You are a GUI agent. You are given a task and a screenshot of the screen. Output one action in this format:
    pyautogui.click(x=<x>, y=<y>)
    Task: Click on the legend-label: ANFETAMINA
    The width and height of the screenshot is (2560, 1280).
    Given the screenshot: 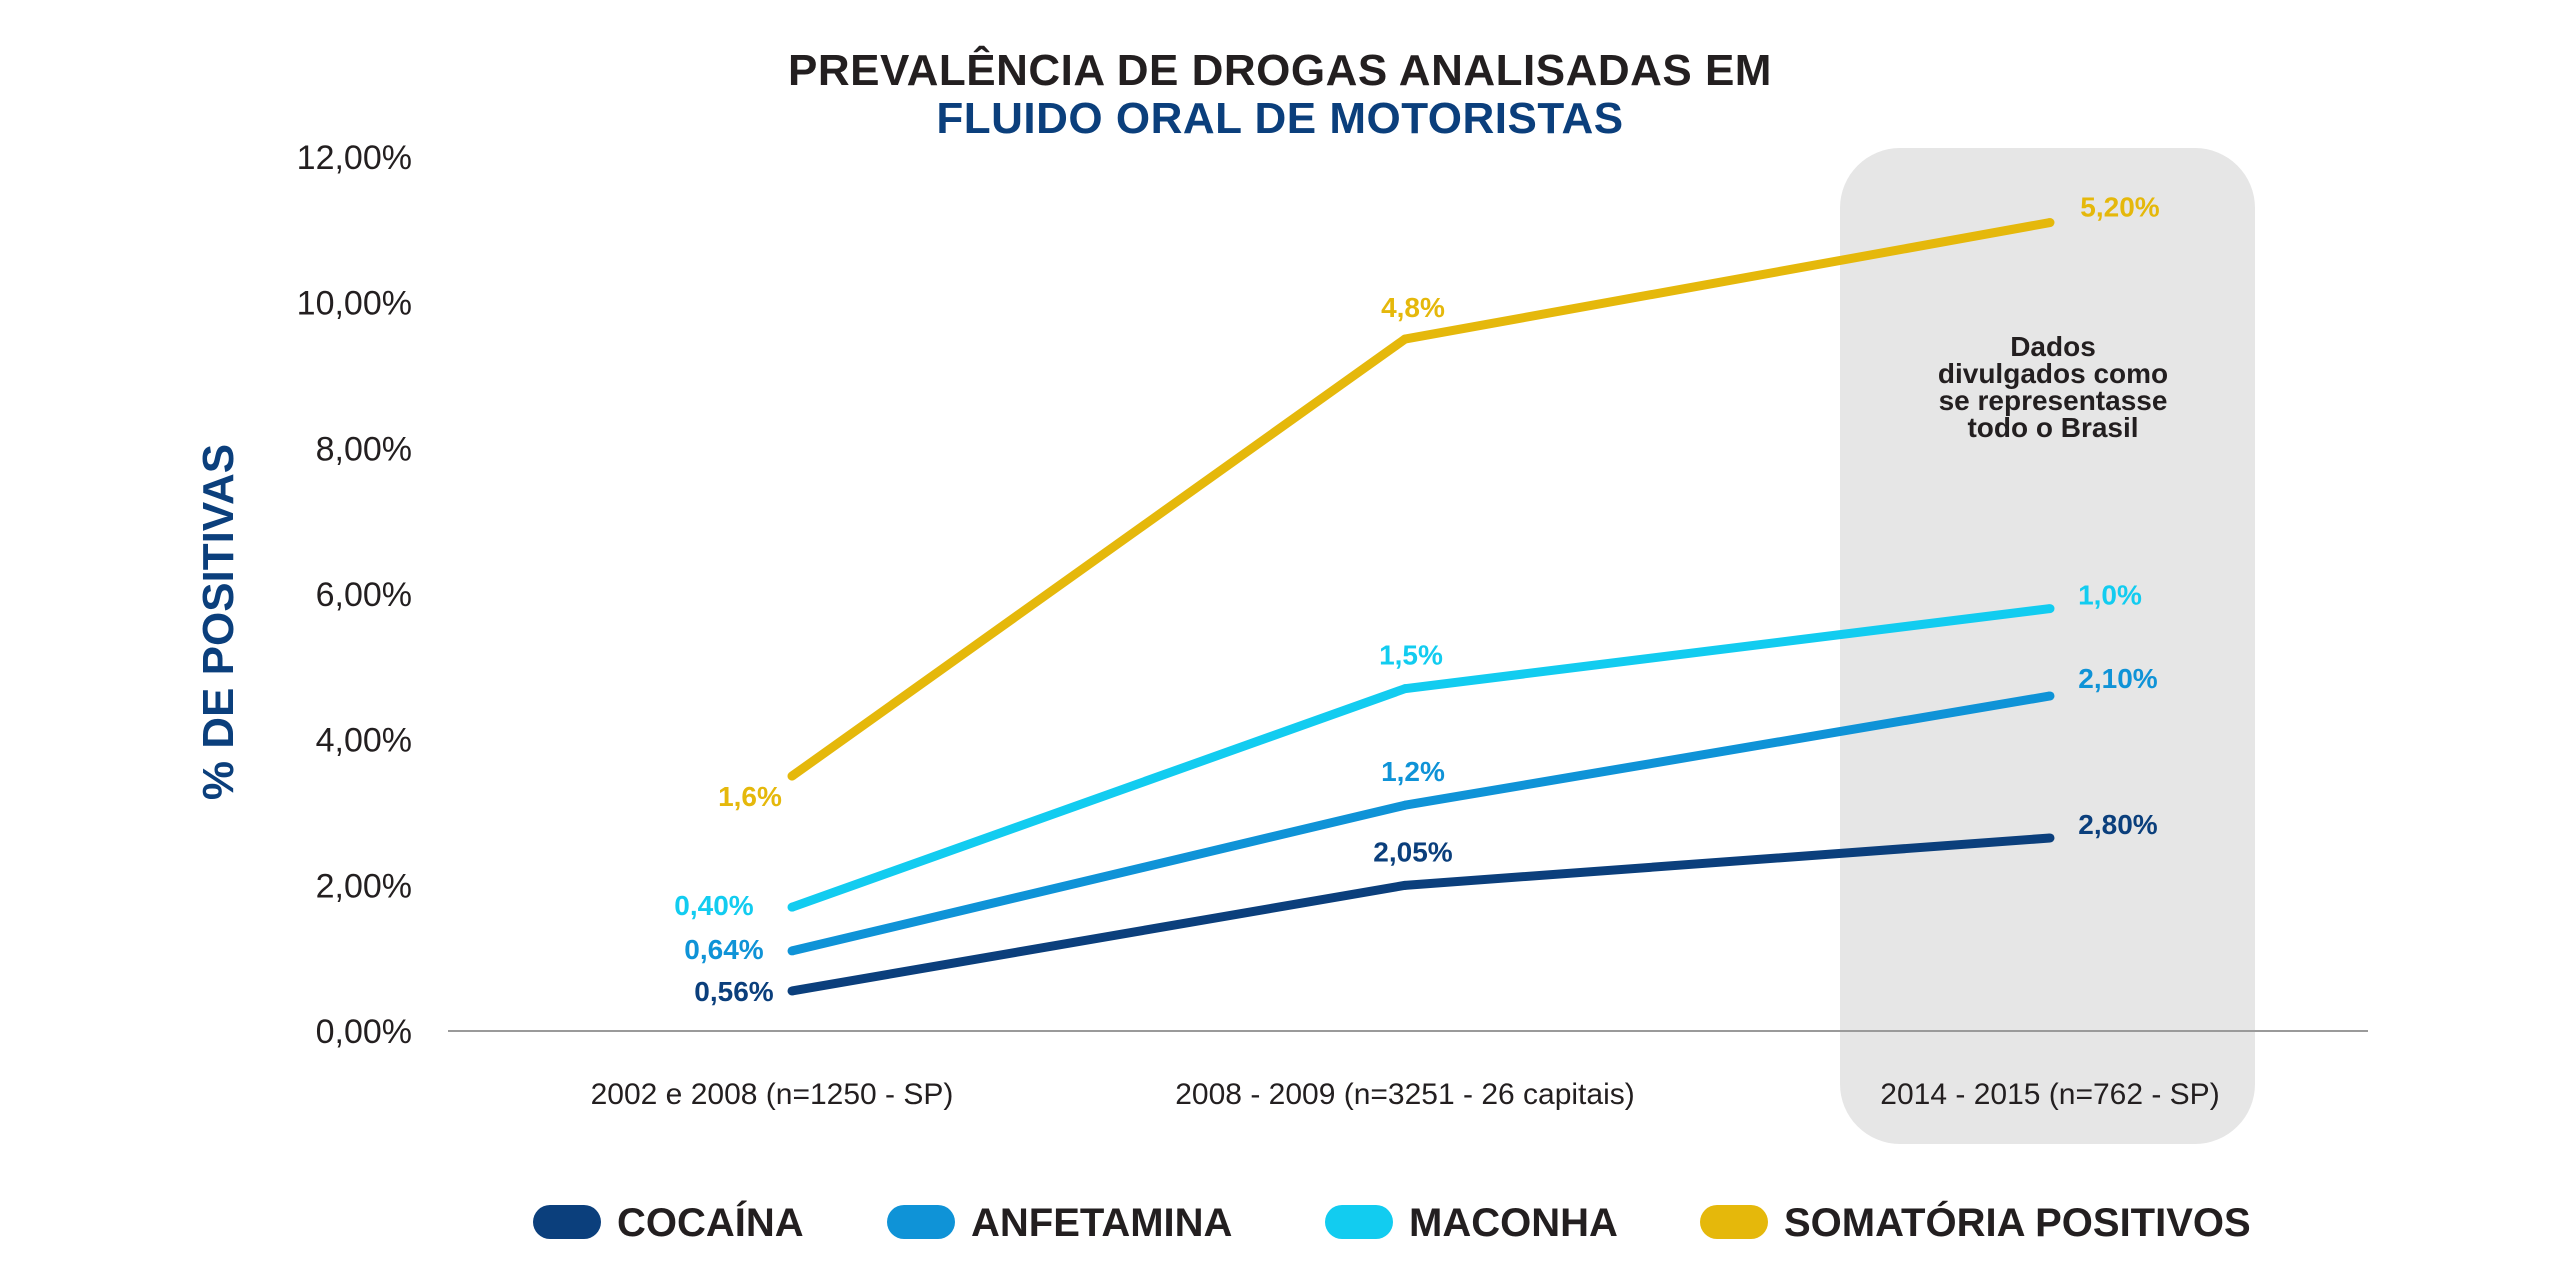 What is the action you would take?
    pyautogui.click(x=1101, y=1223)
    